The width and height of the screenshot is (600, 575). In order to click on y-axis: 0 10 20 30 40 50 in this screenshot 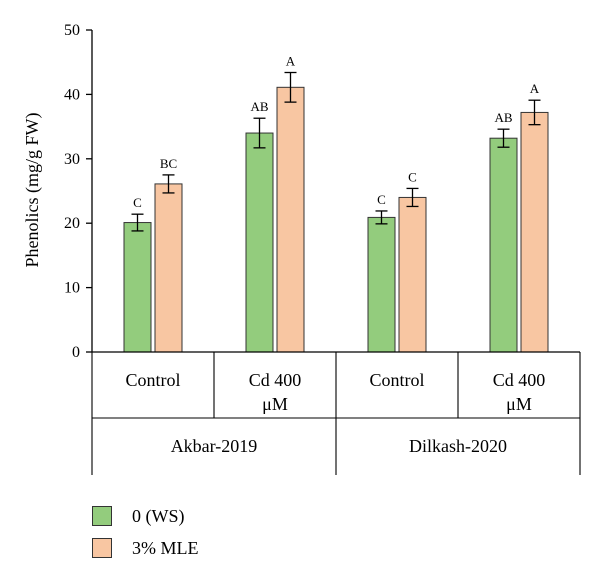, I will do `click(78, 191)`.